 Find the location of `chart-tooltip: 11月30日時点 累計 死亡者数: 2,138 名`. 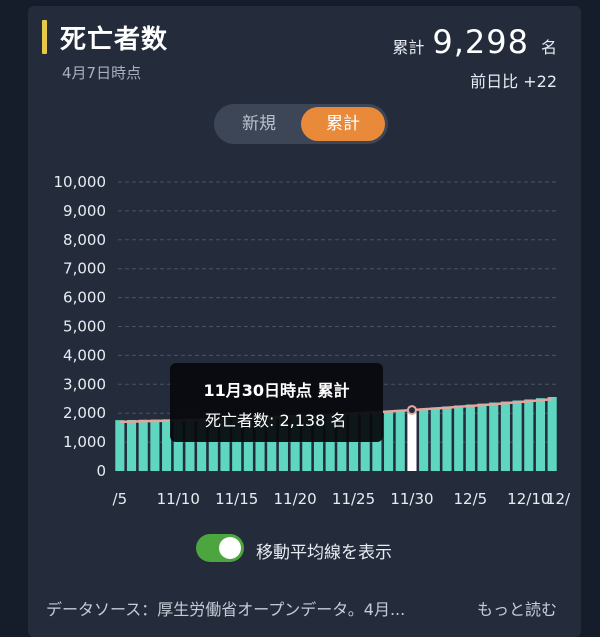

chart-tooltip: 11月30日時点 累計 死亡者数: 2,138 名 is located at coordinates (276, 402).